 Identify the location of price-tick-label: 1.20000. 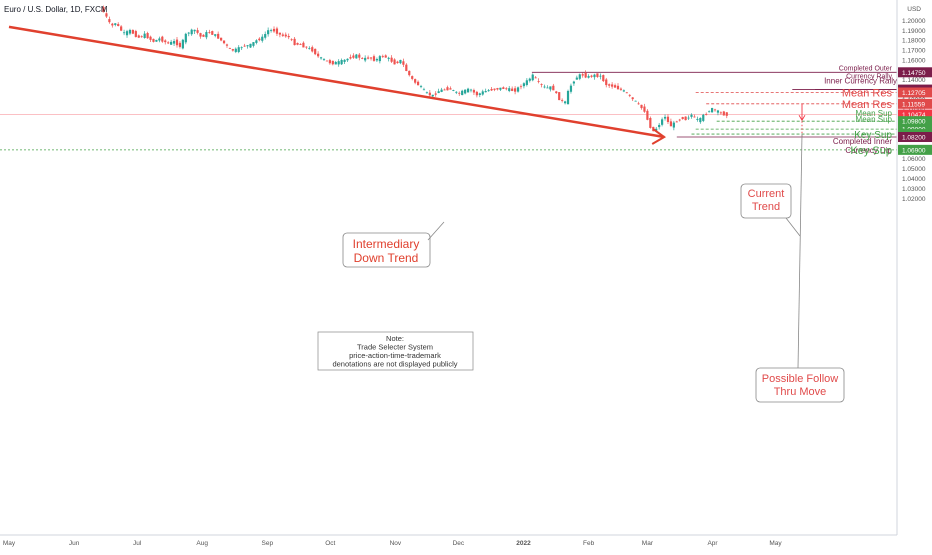
(914, 21).